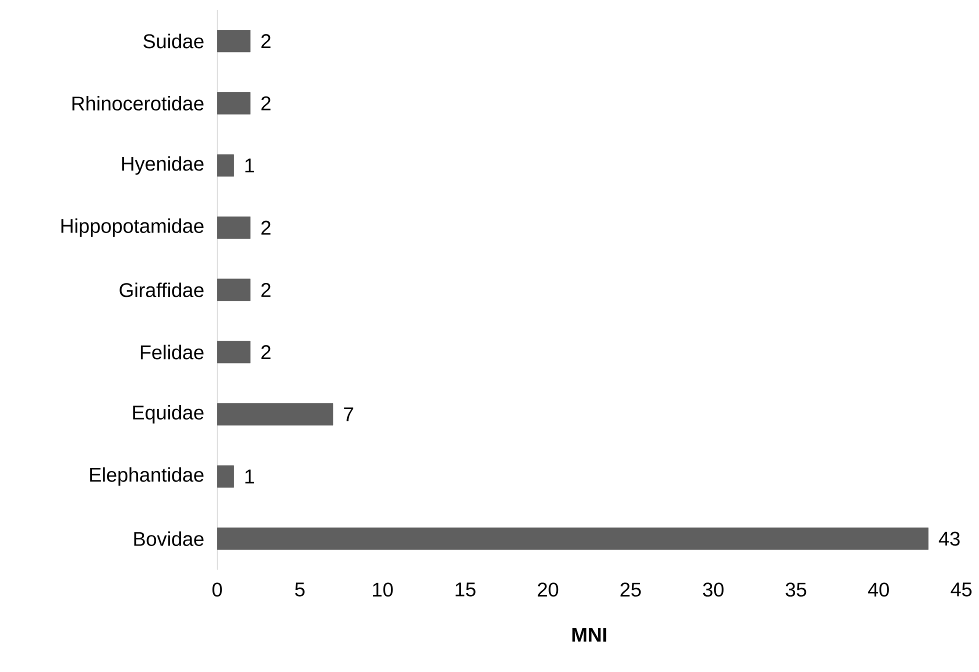 Image resolution: width=979 pixels, height=672 pixels. What do you see at coordinates (132, 227) in the screenshot?
I see `y-tick-label: Hippopotamidae` at bounding box center [132, 227].